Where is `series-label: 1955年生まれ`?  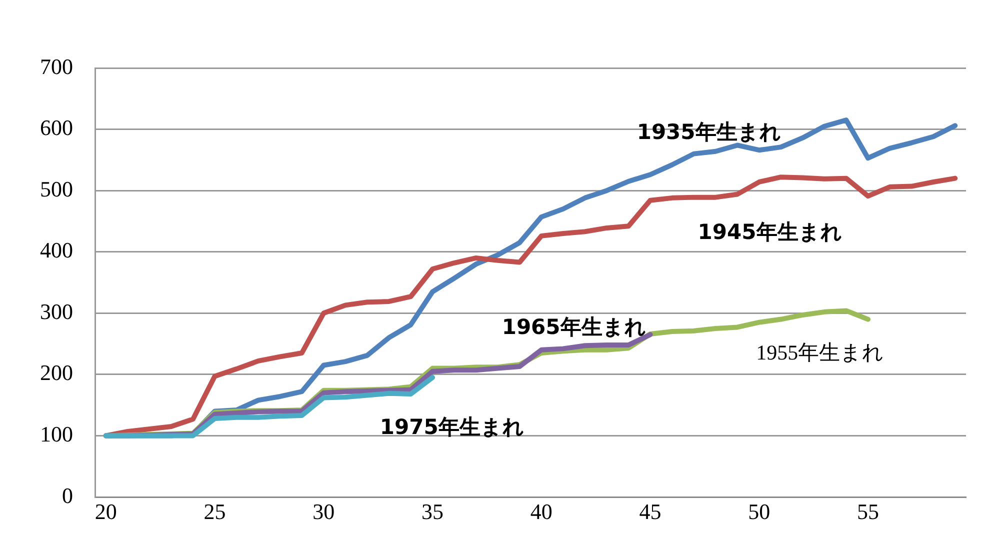
series-label: 1955年生まれ is located at coordinates (820, 352).